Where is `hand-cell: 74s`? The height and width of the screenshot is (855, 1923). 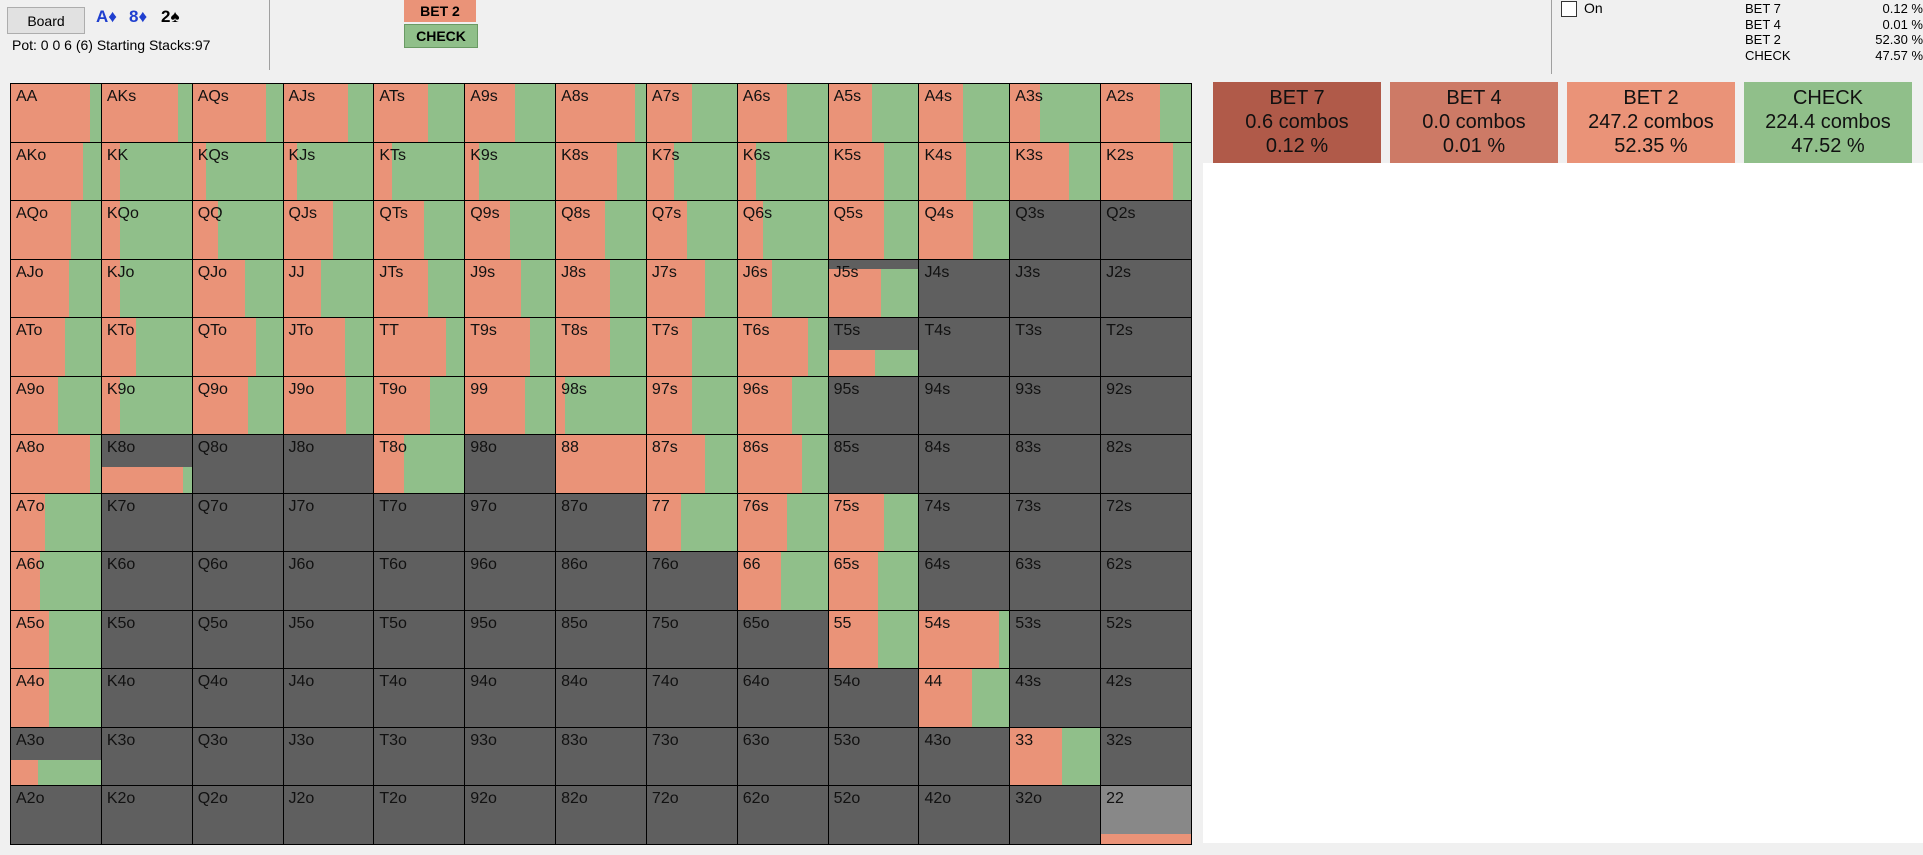
hand-cell: 74s is located at coordinates (964, 522).